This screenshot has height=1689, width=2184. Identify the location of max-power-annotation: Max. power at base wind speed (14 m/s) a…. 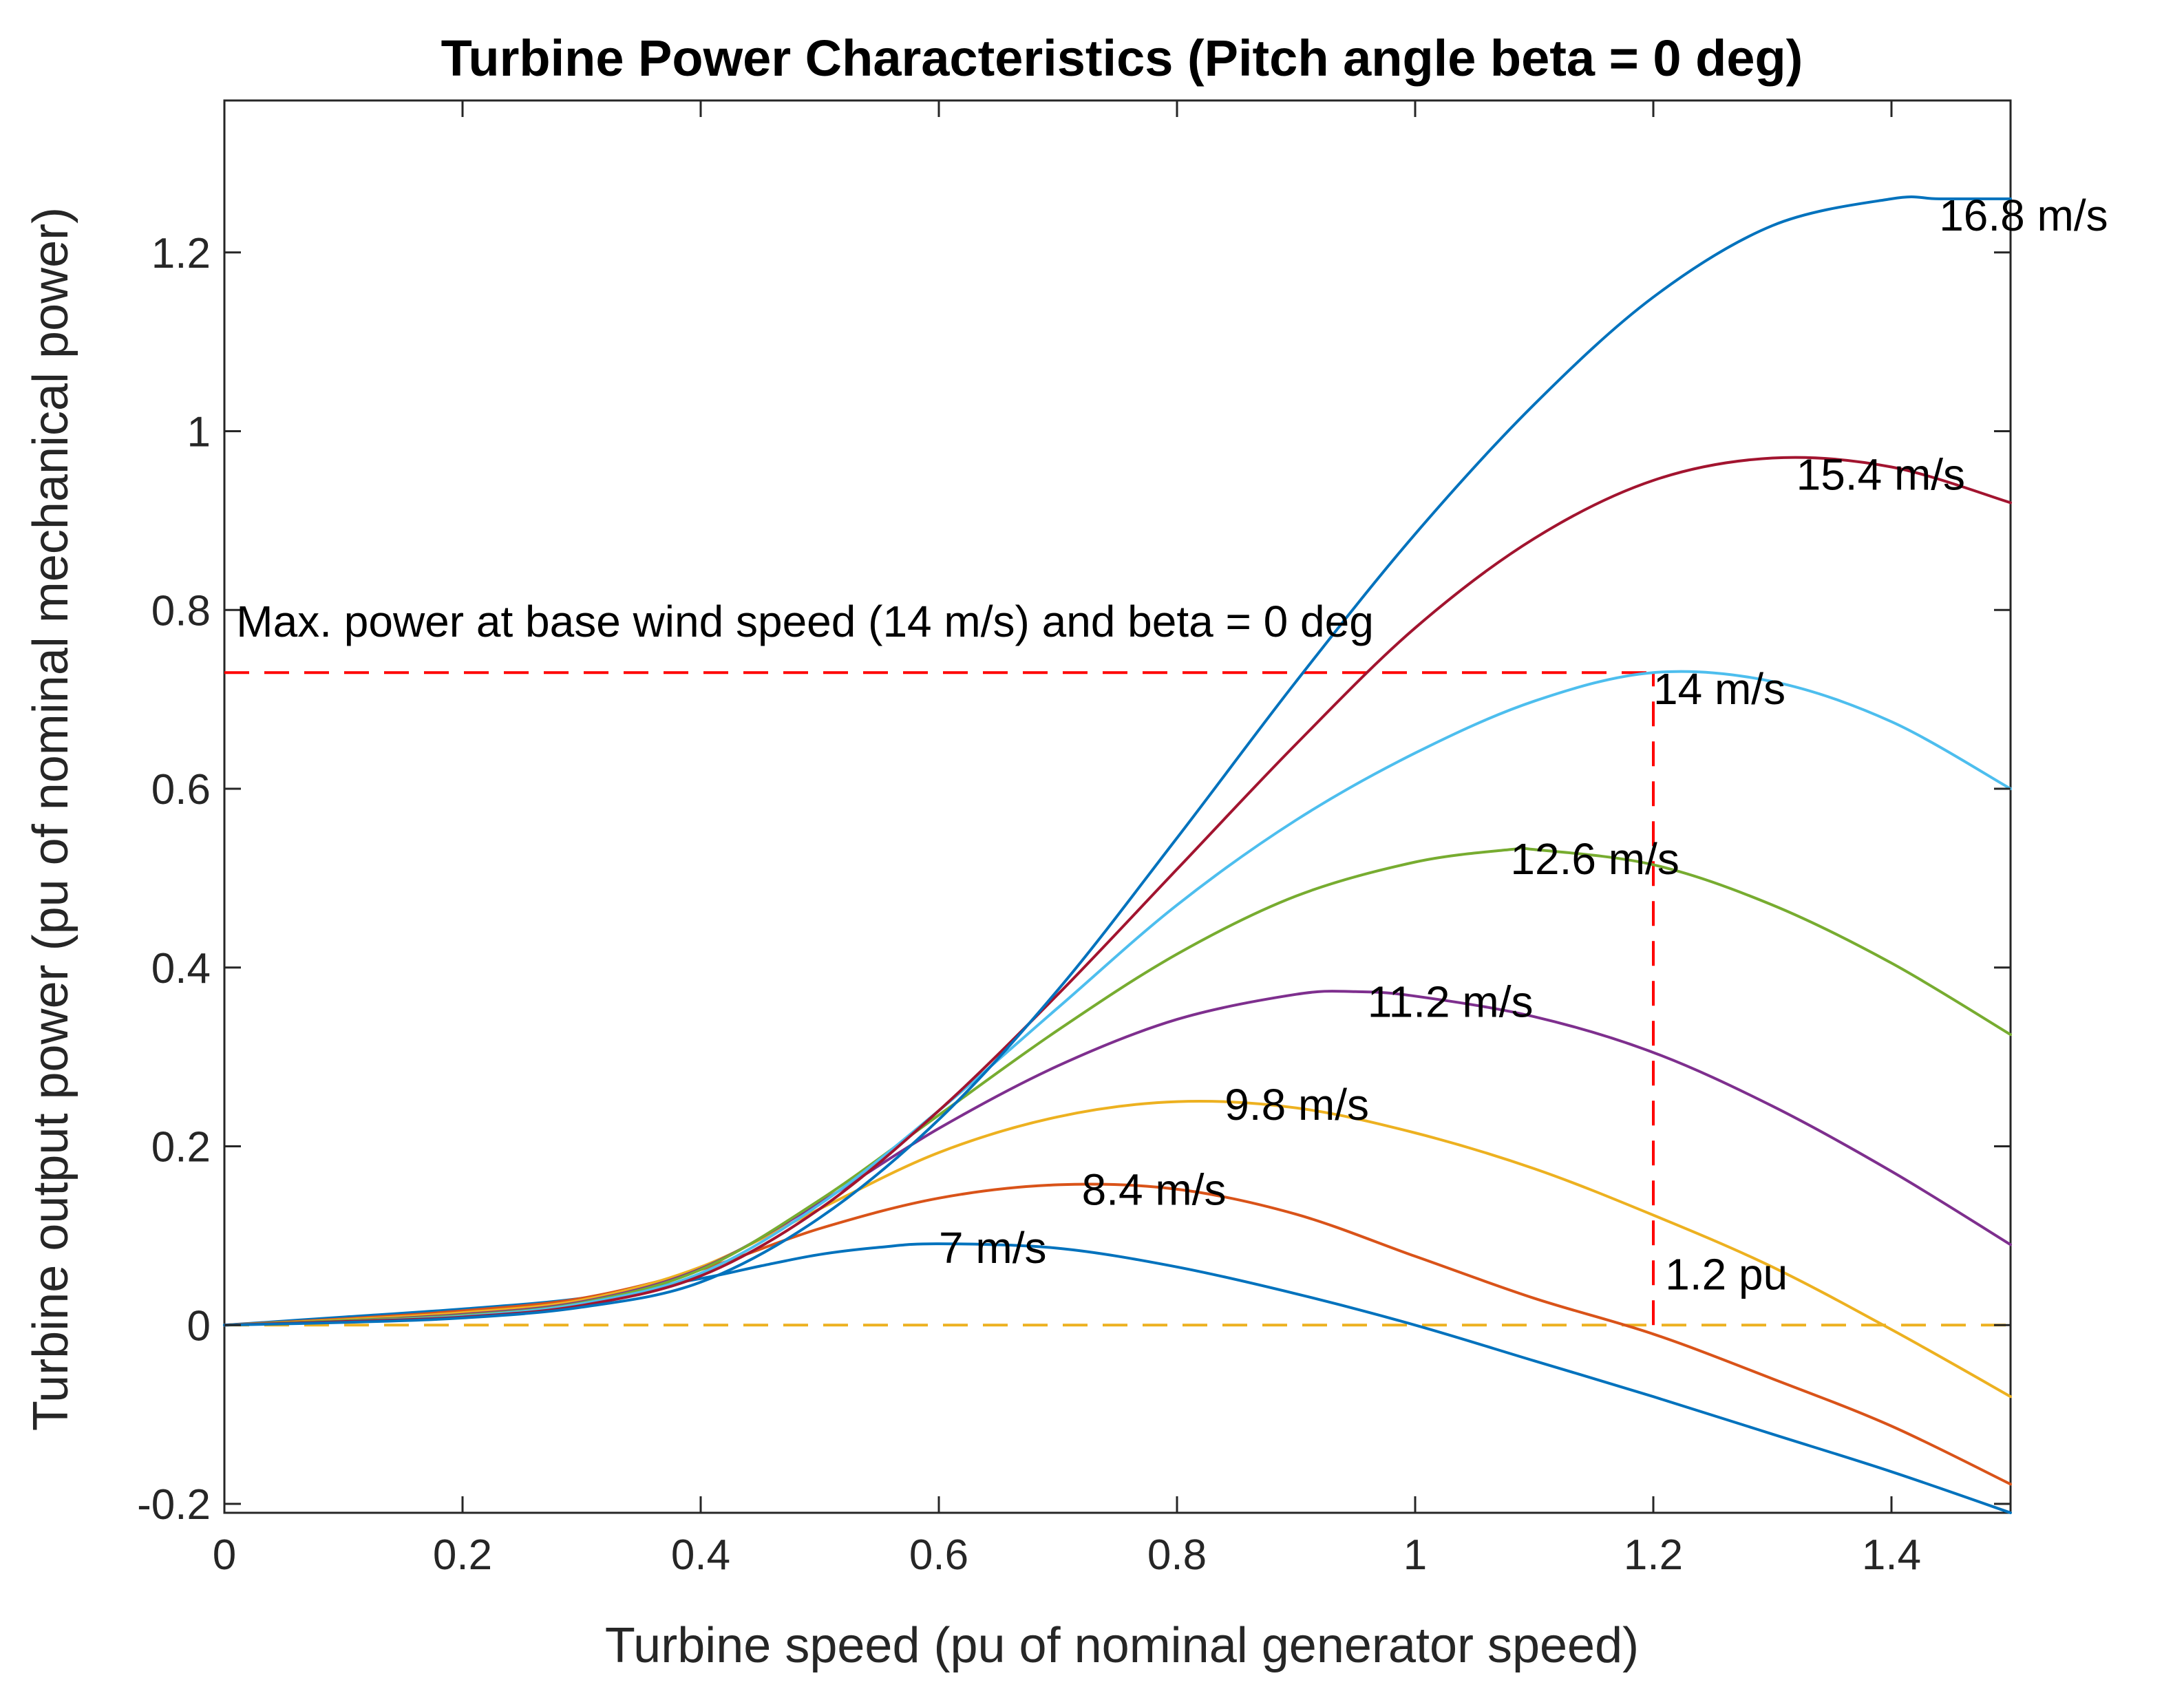
(805, 622).